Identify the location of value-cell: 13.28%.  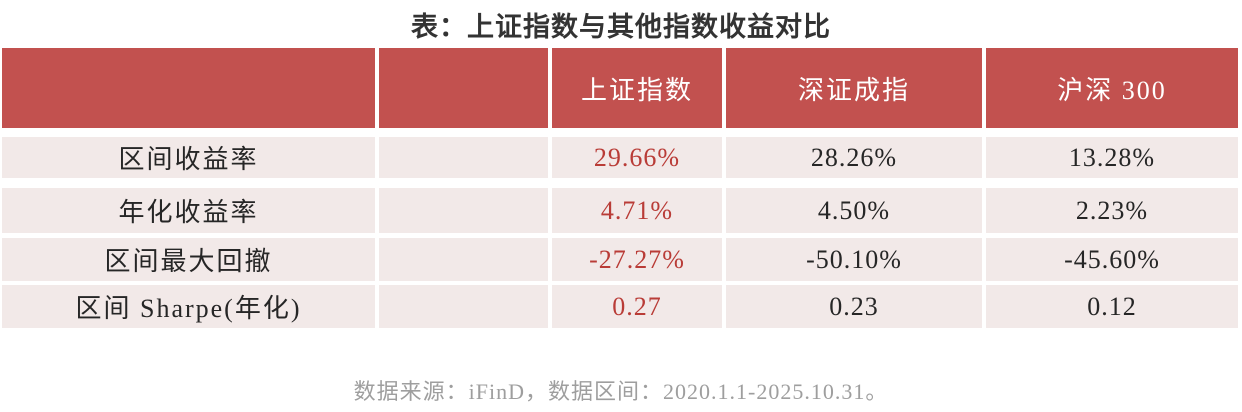
(1112, 157).